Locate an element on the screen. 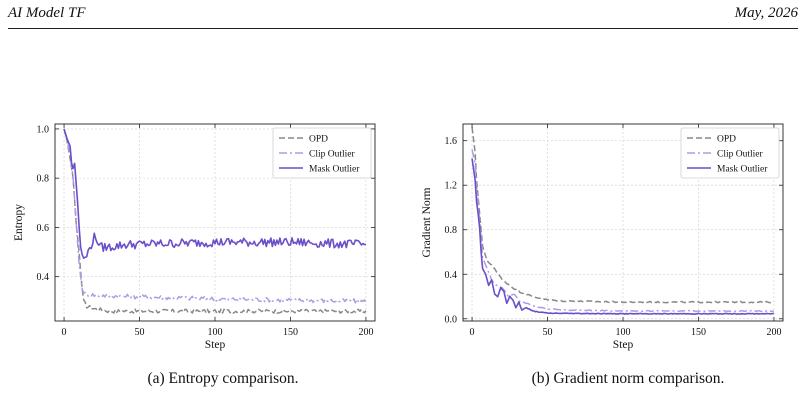 The height and width of the screenshot is (400, 806). y-tick-label: 1.6 is located at coordinates (451, 141).